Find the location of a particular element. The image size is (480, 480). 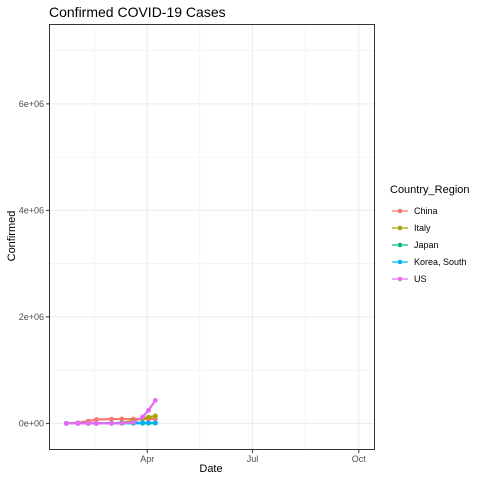

legend-label: US is located at coordinates (420, 279).